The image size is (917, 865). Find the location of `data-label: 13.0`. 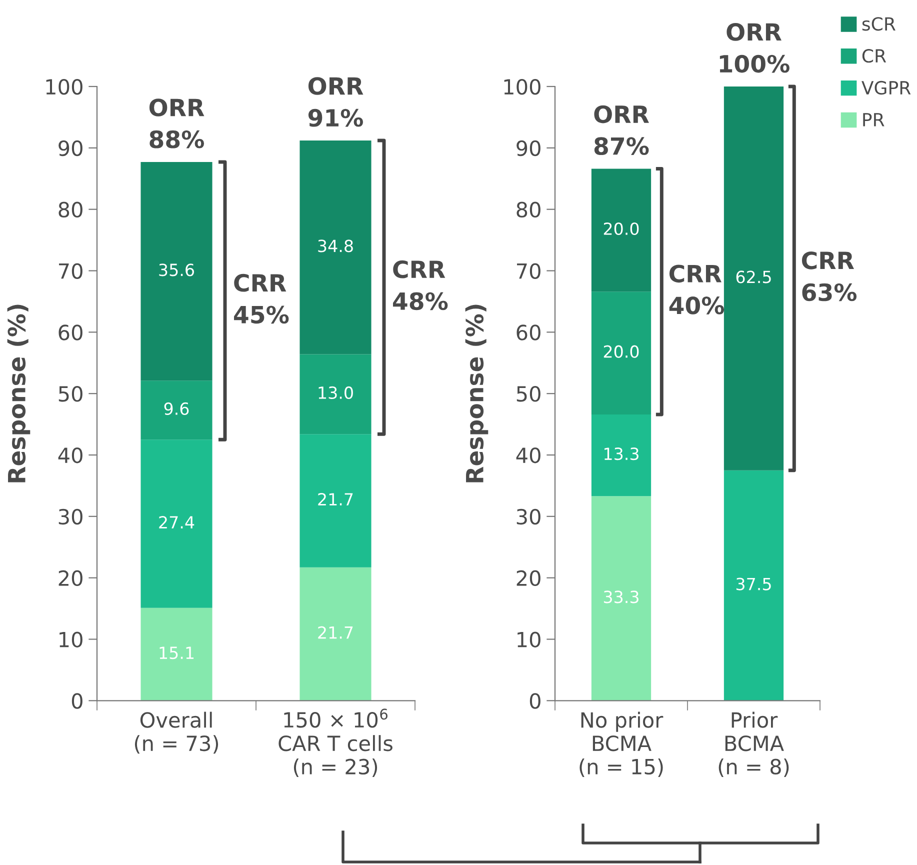

data-label: 13.0 is located at coordinates (335, 393).